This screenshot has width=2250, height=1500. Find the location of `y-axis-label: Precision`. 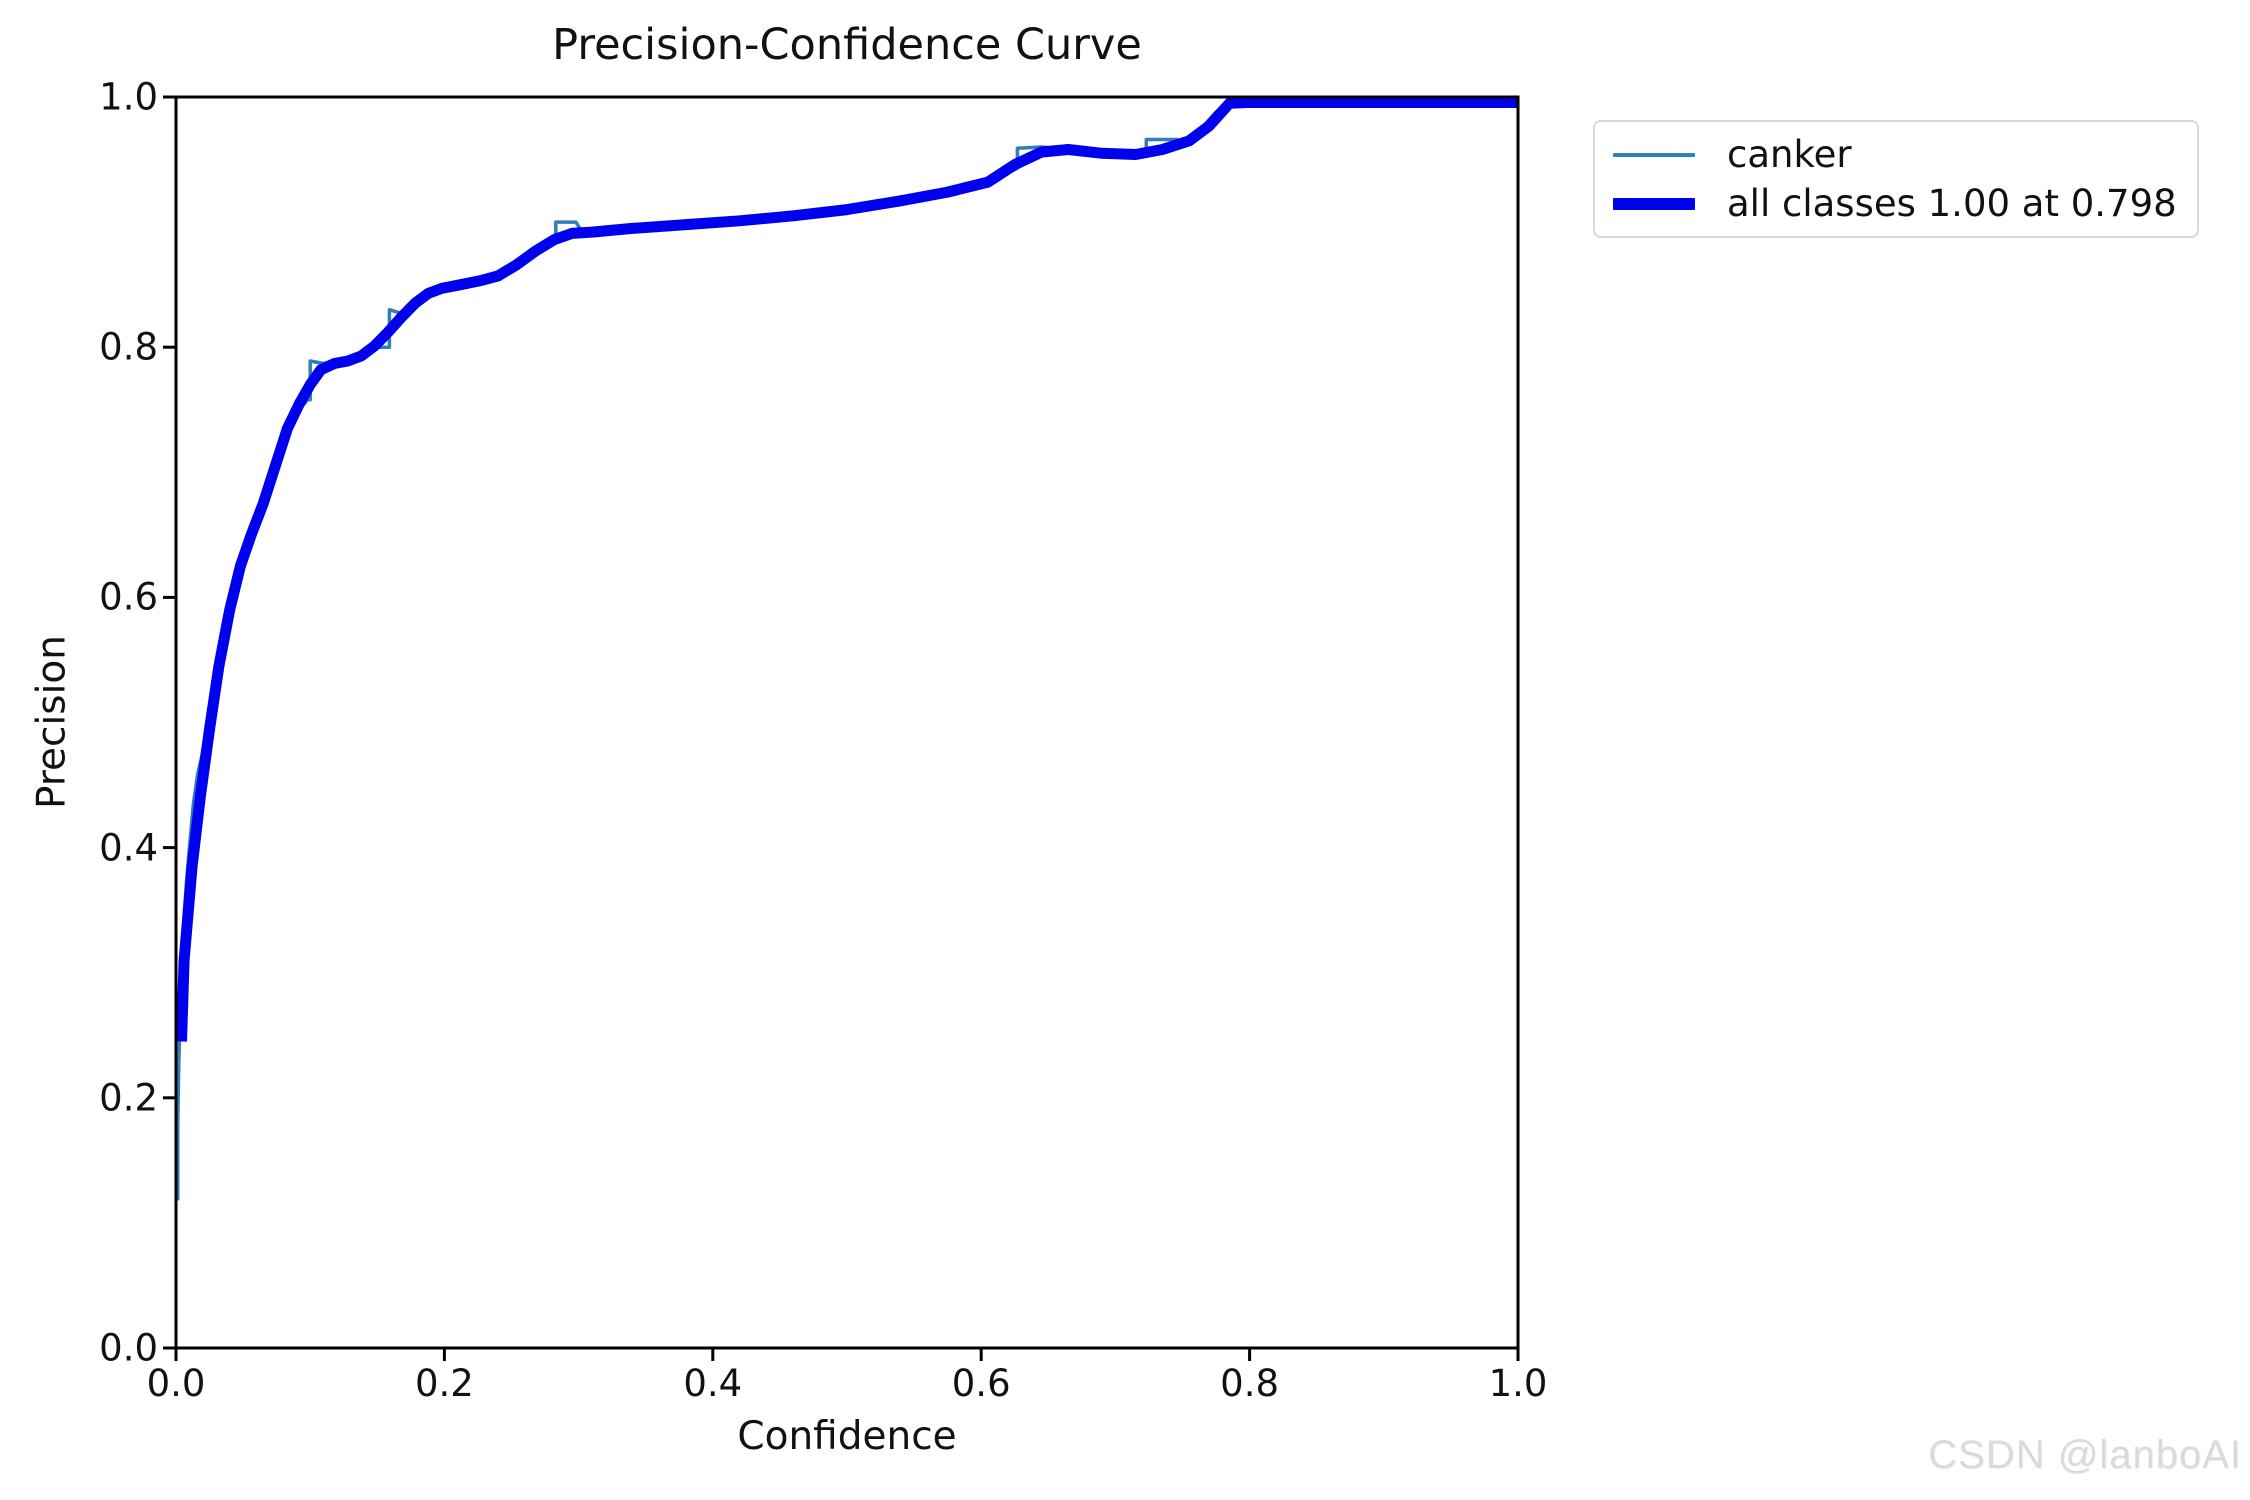

y-axis-label: Precision is located at coordinates (52, 722).